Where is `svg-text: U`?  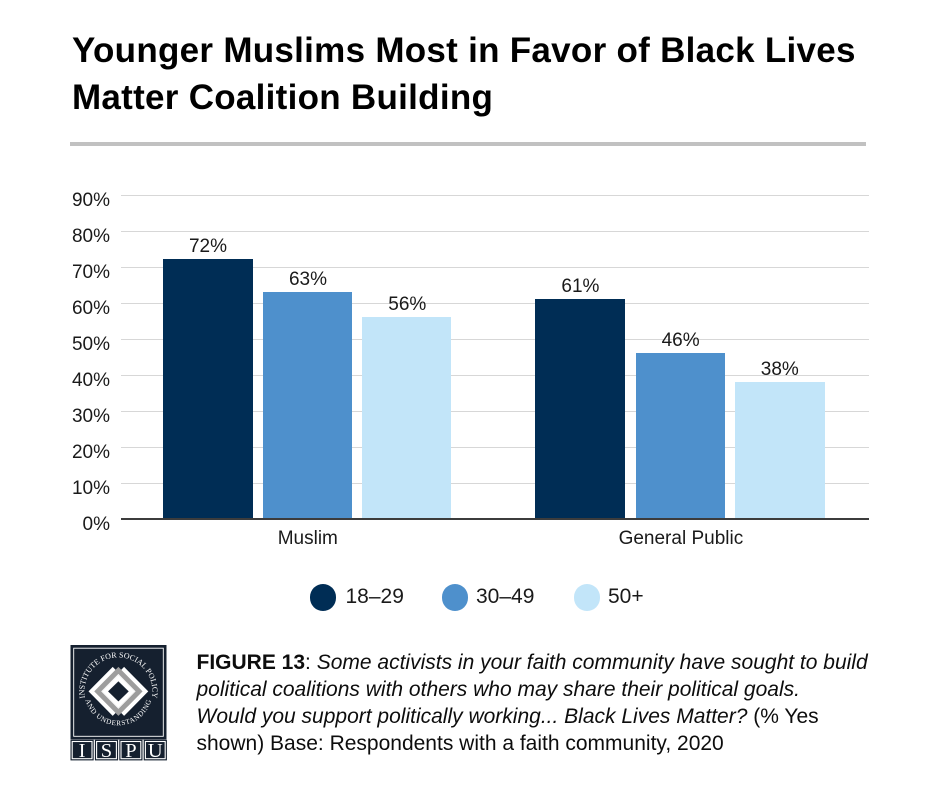
svg-text: U is located at coordinates (155, 751).